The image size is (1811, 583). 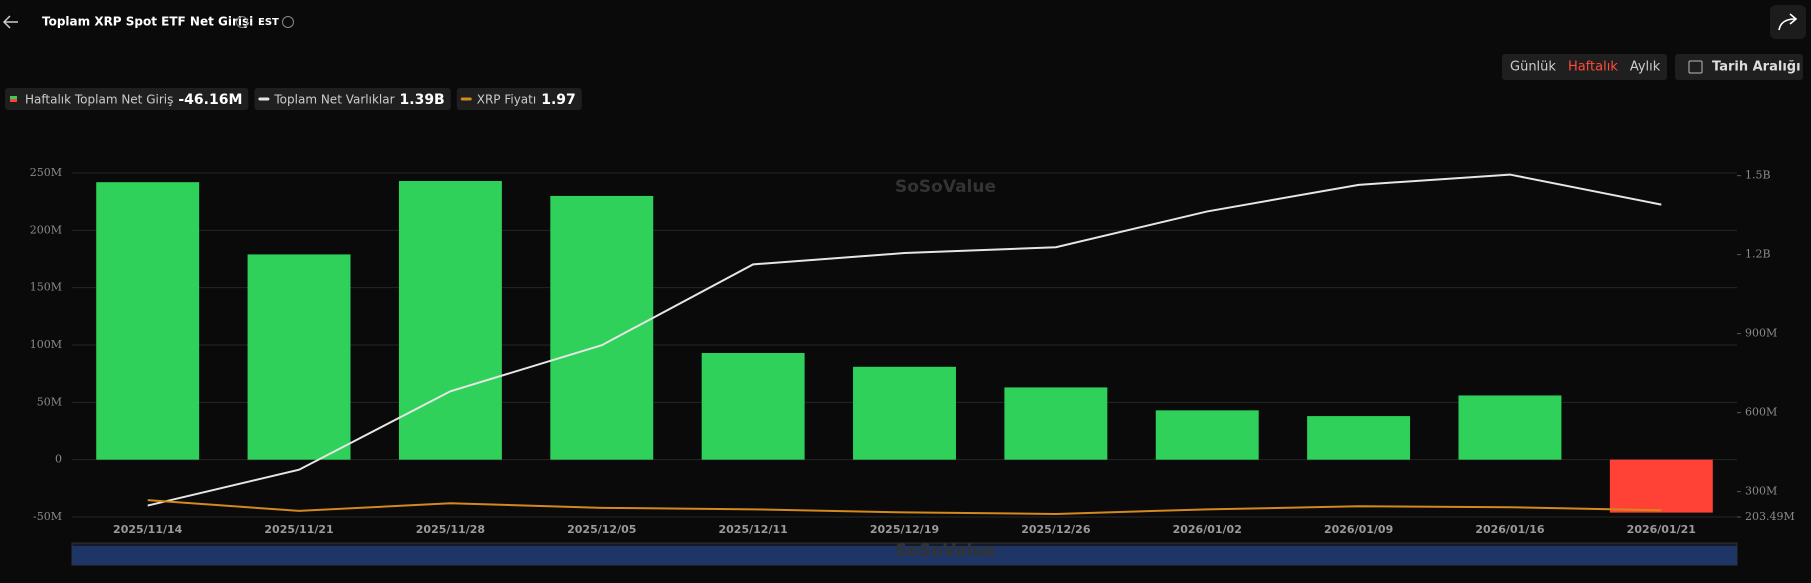 What do you see at coordinates (1533, 67) in the screenshot?
I see `period-button: Günlük` at bounding box center [1533, 67].